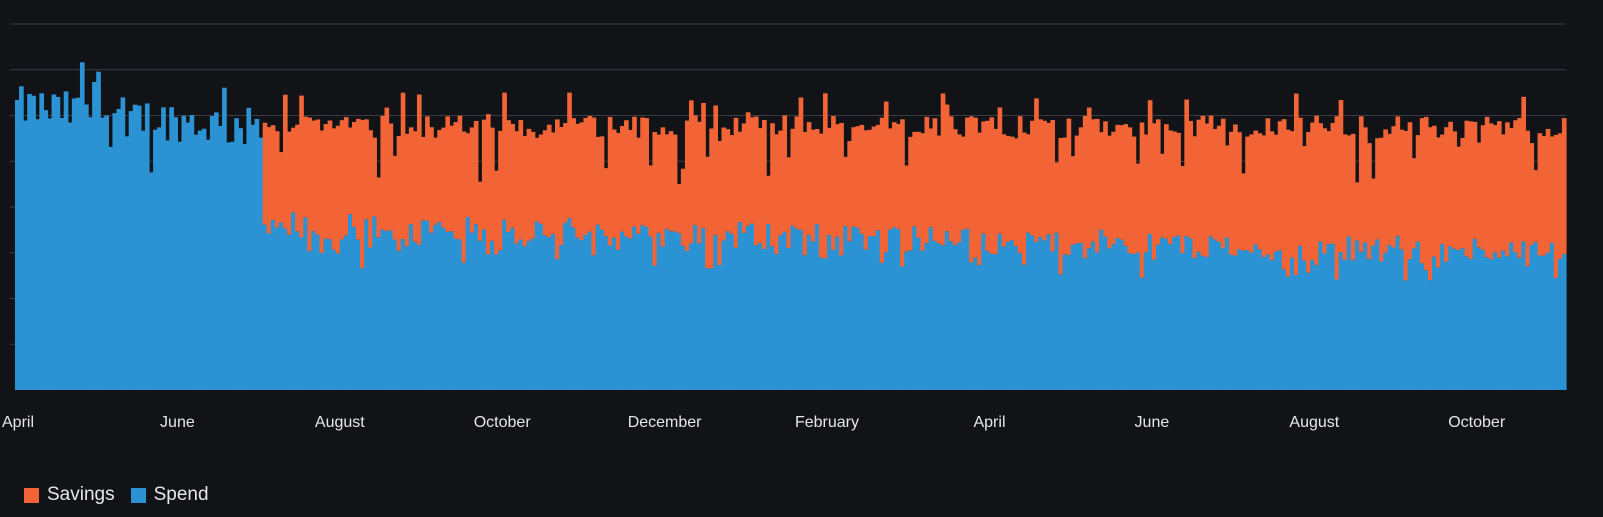  I want to click on legend-item-savings: Savings, so click(69, 495).